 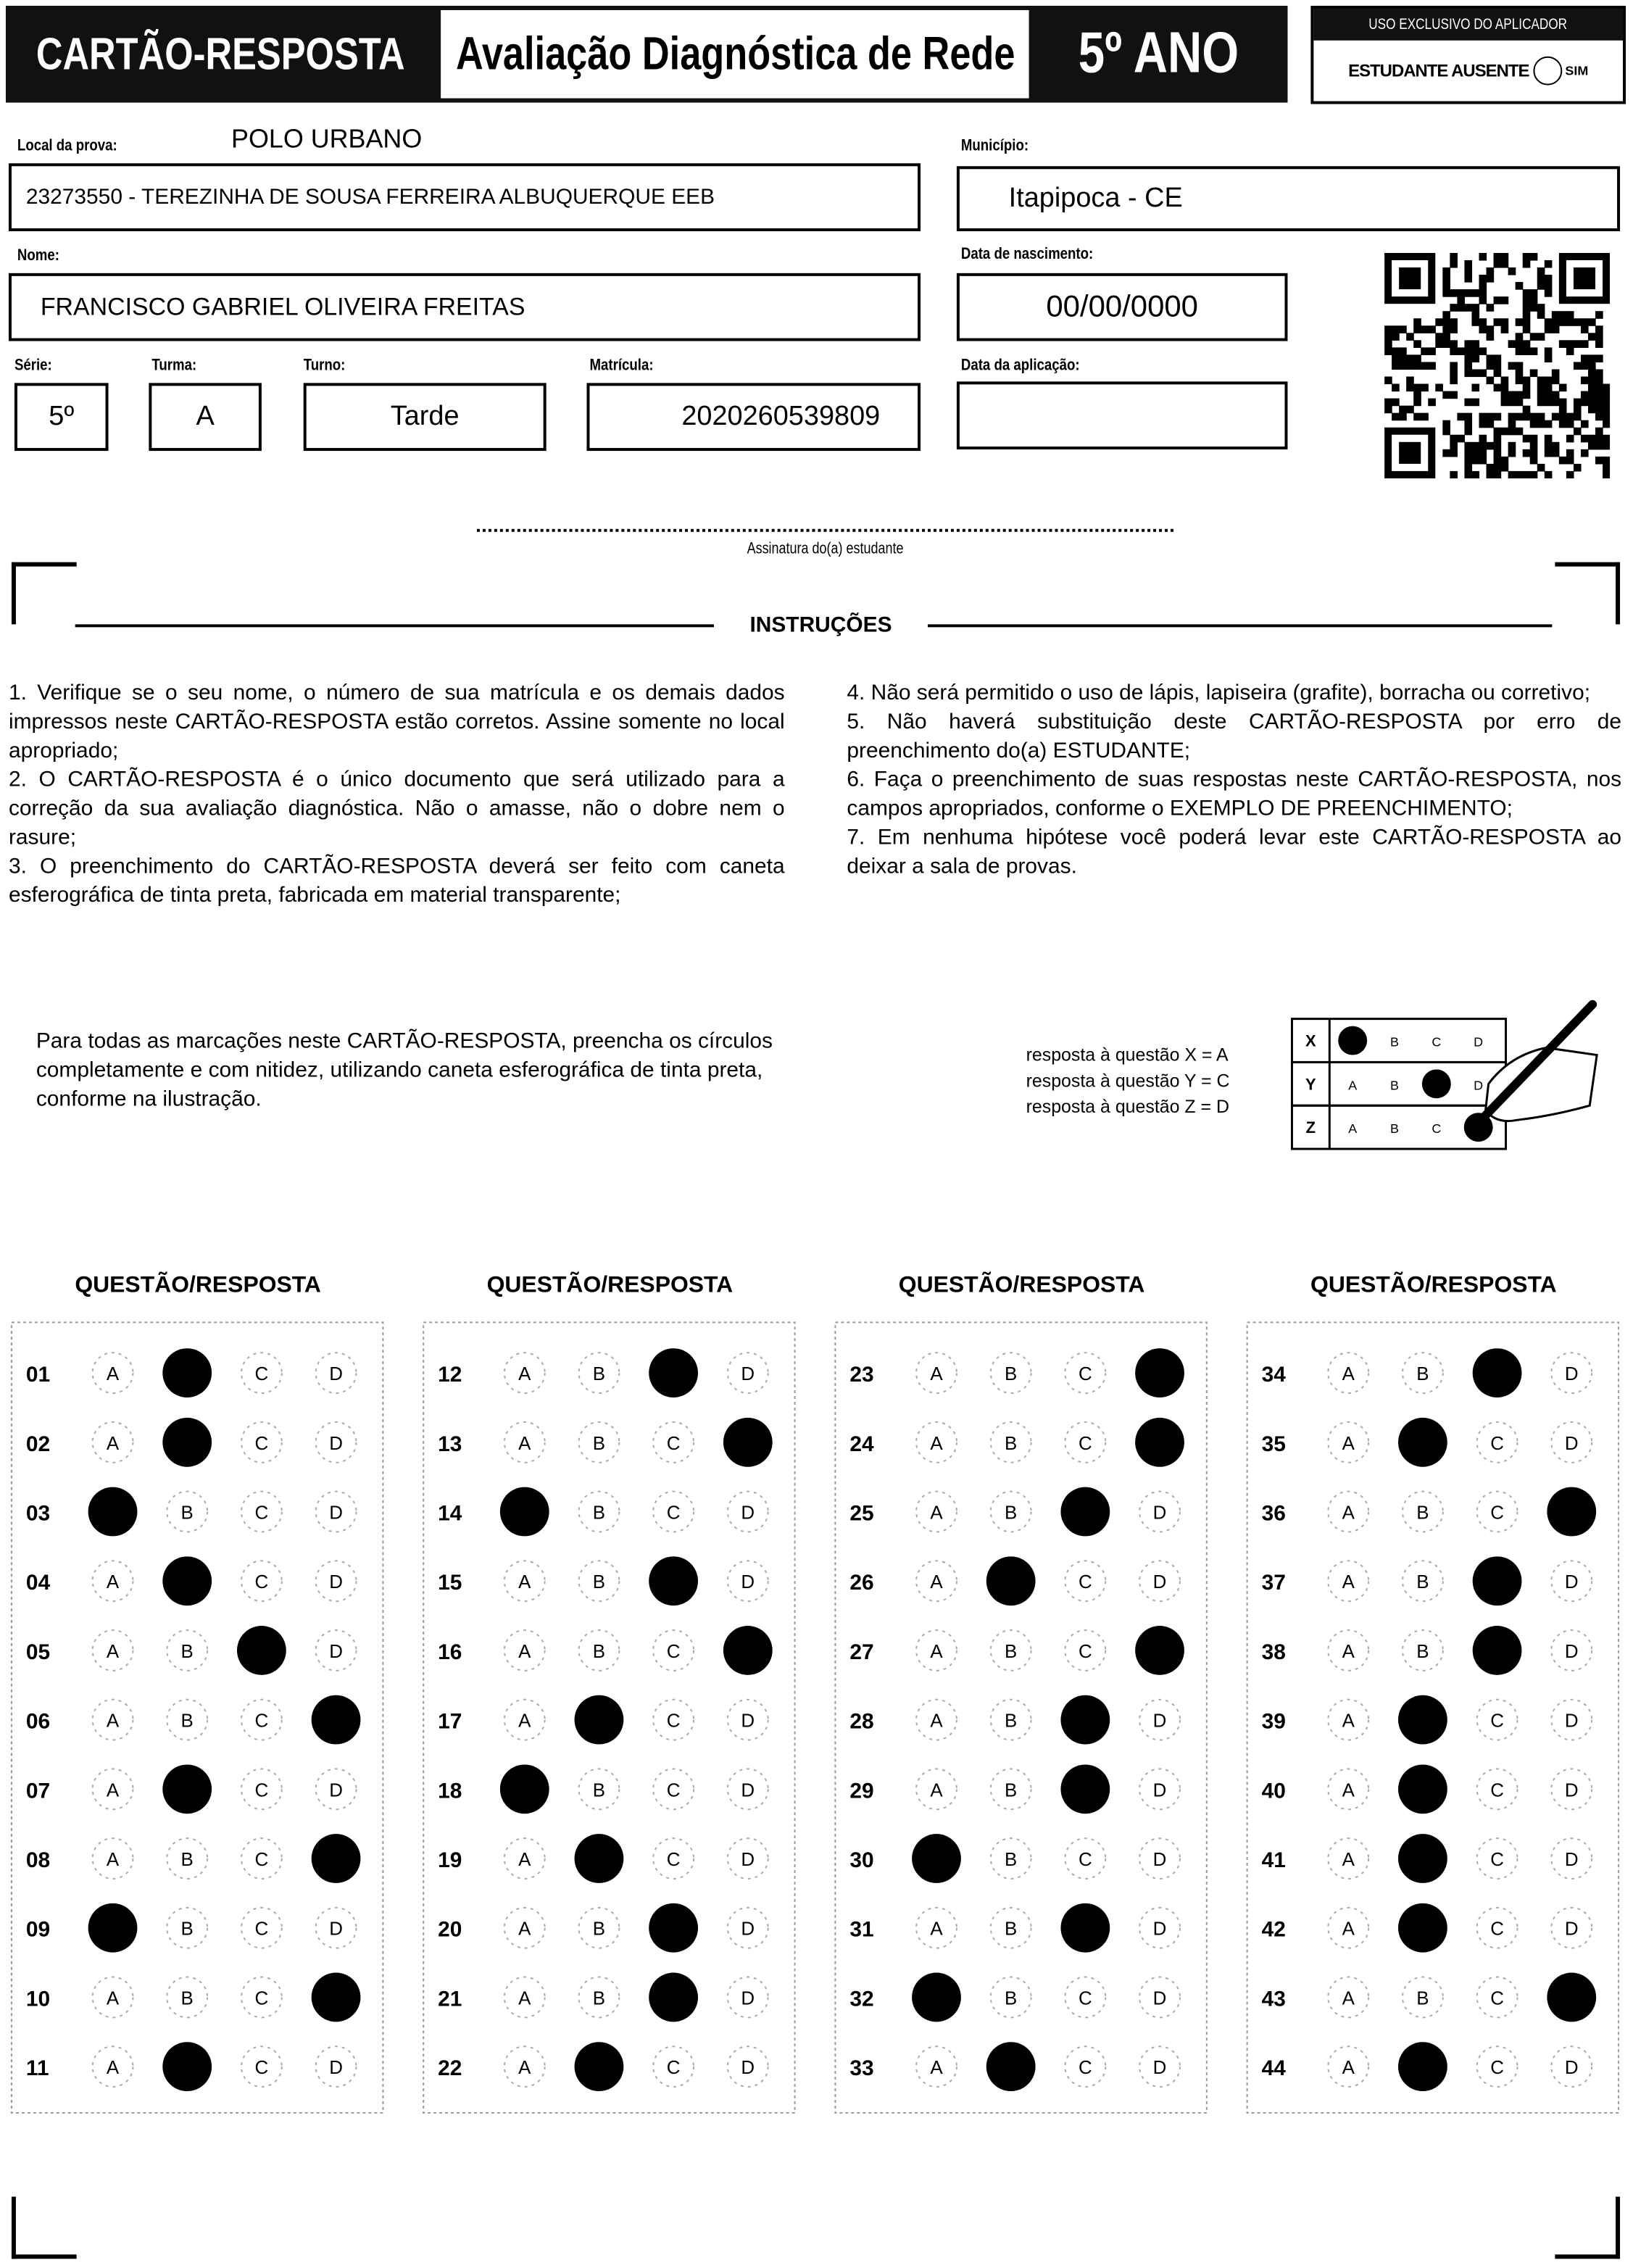 What do you see at coordinates (62, 416) in the screenshot?
I see `grade-value: 5º` at bounding box center [62, 416].